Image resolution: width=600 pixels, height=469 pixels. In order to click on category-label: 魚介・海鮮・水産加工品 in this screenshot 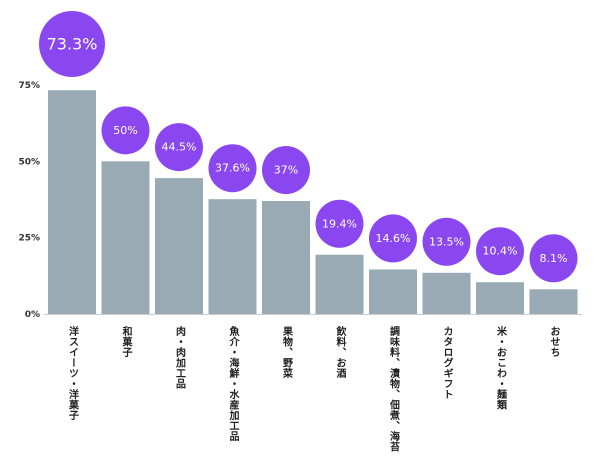, I will do `click(233, 383)`.